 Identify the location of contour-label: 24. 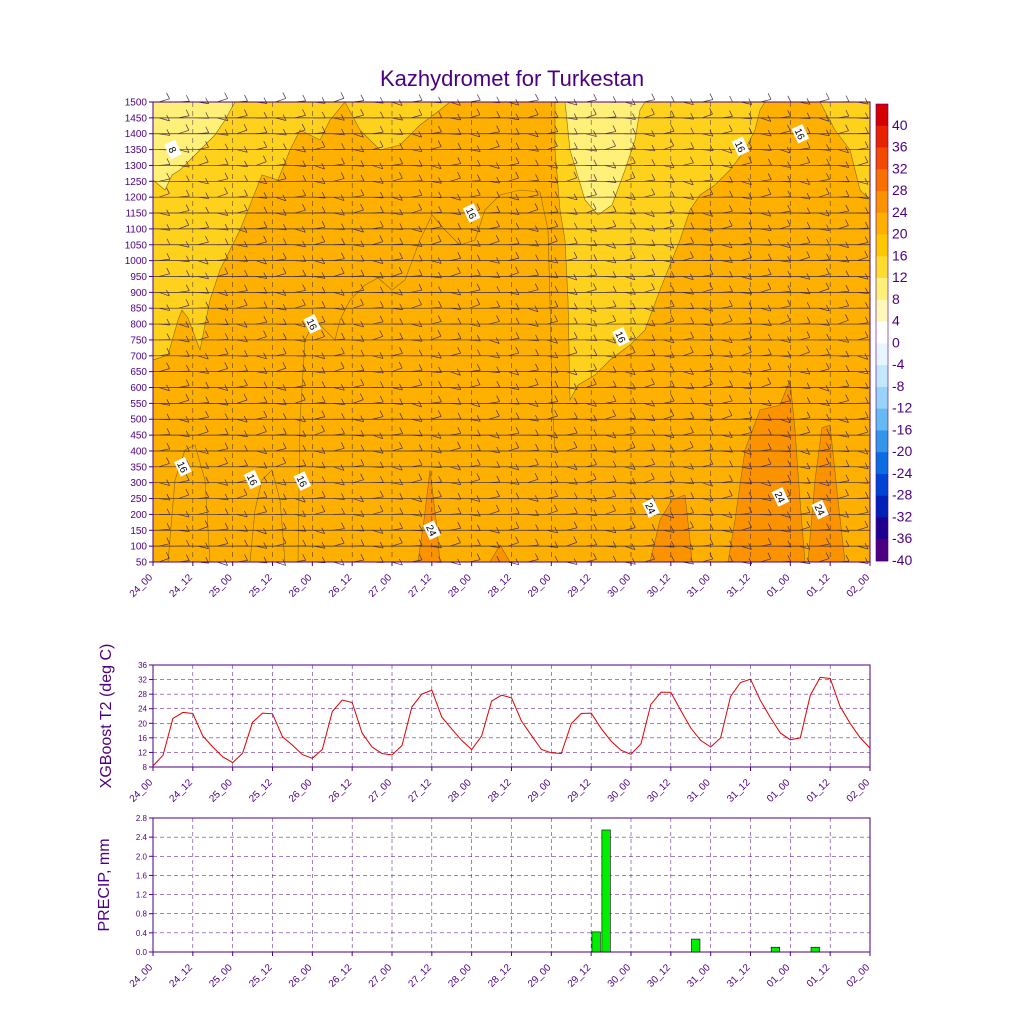
(651, 508).